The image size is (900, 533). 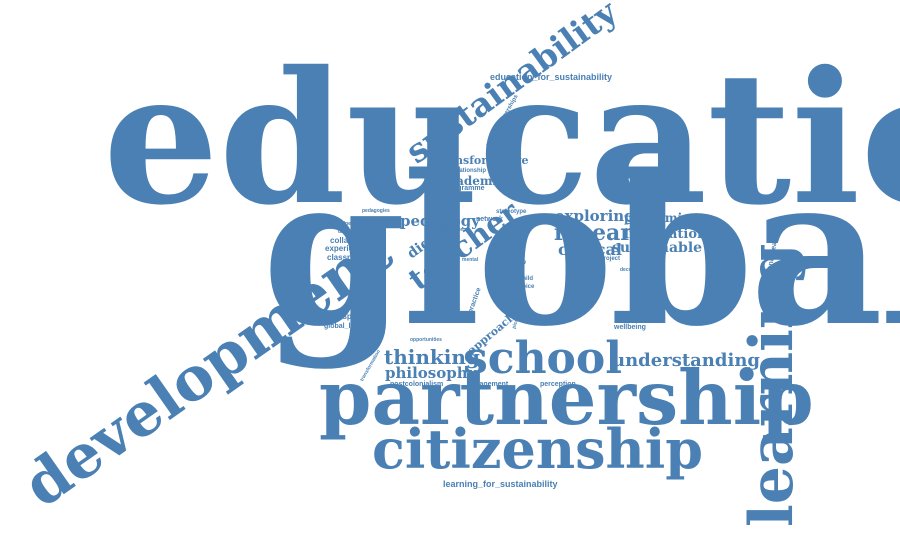 What do you see at coordinates (538, 449) in the screenshot?
I see `word-citizenship: citizenship` at bounding box center [538, 449].